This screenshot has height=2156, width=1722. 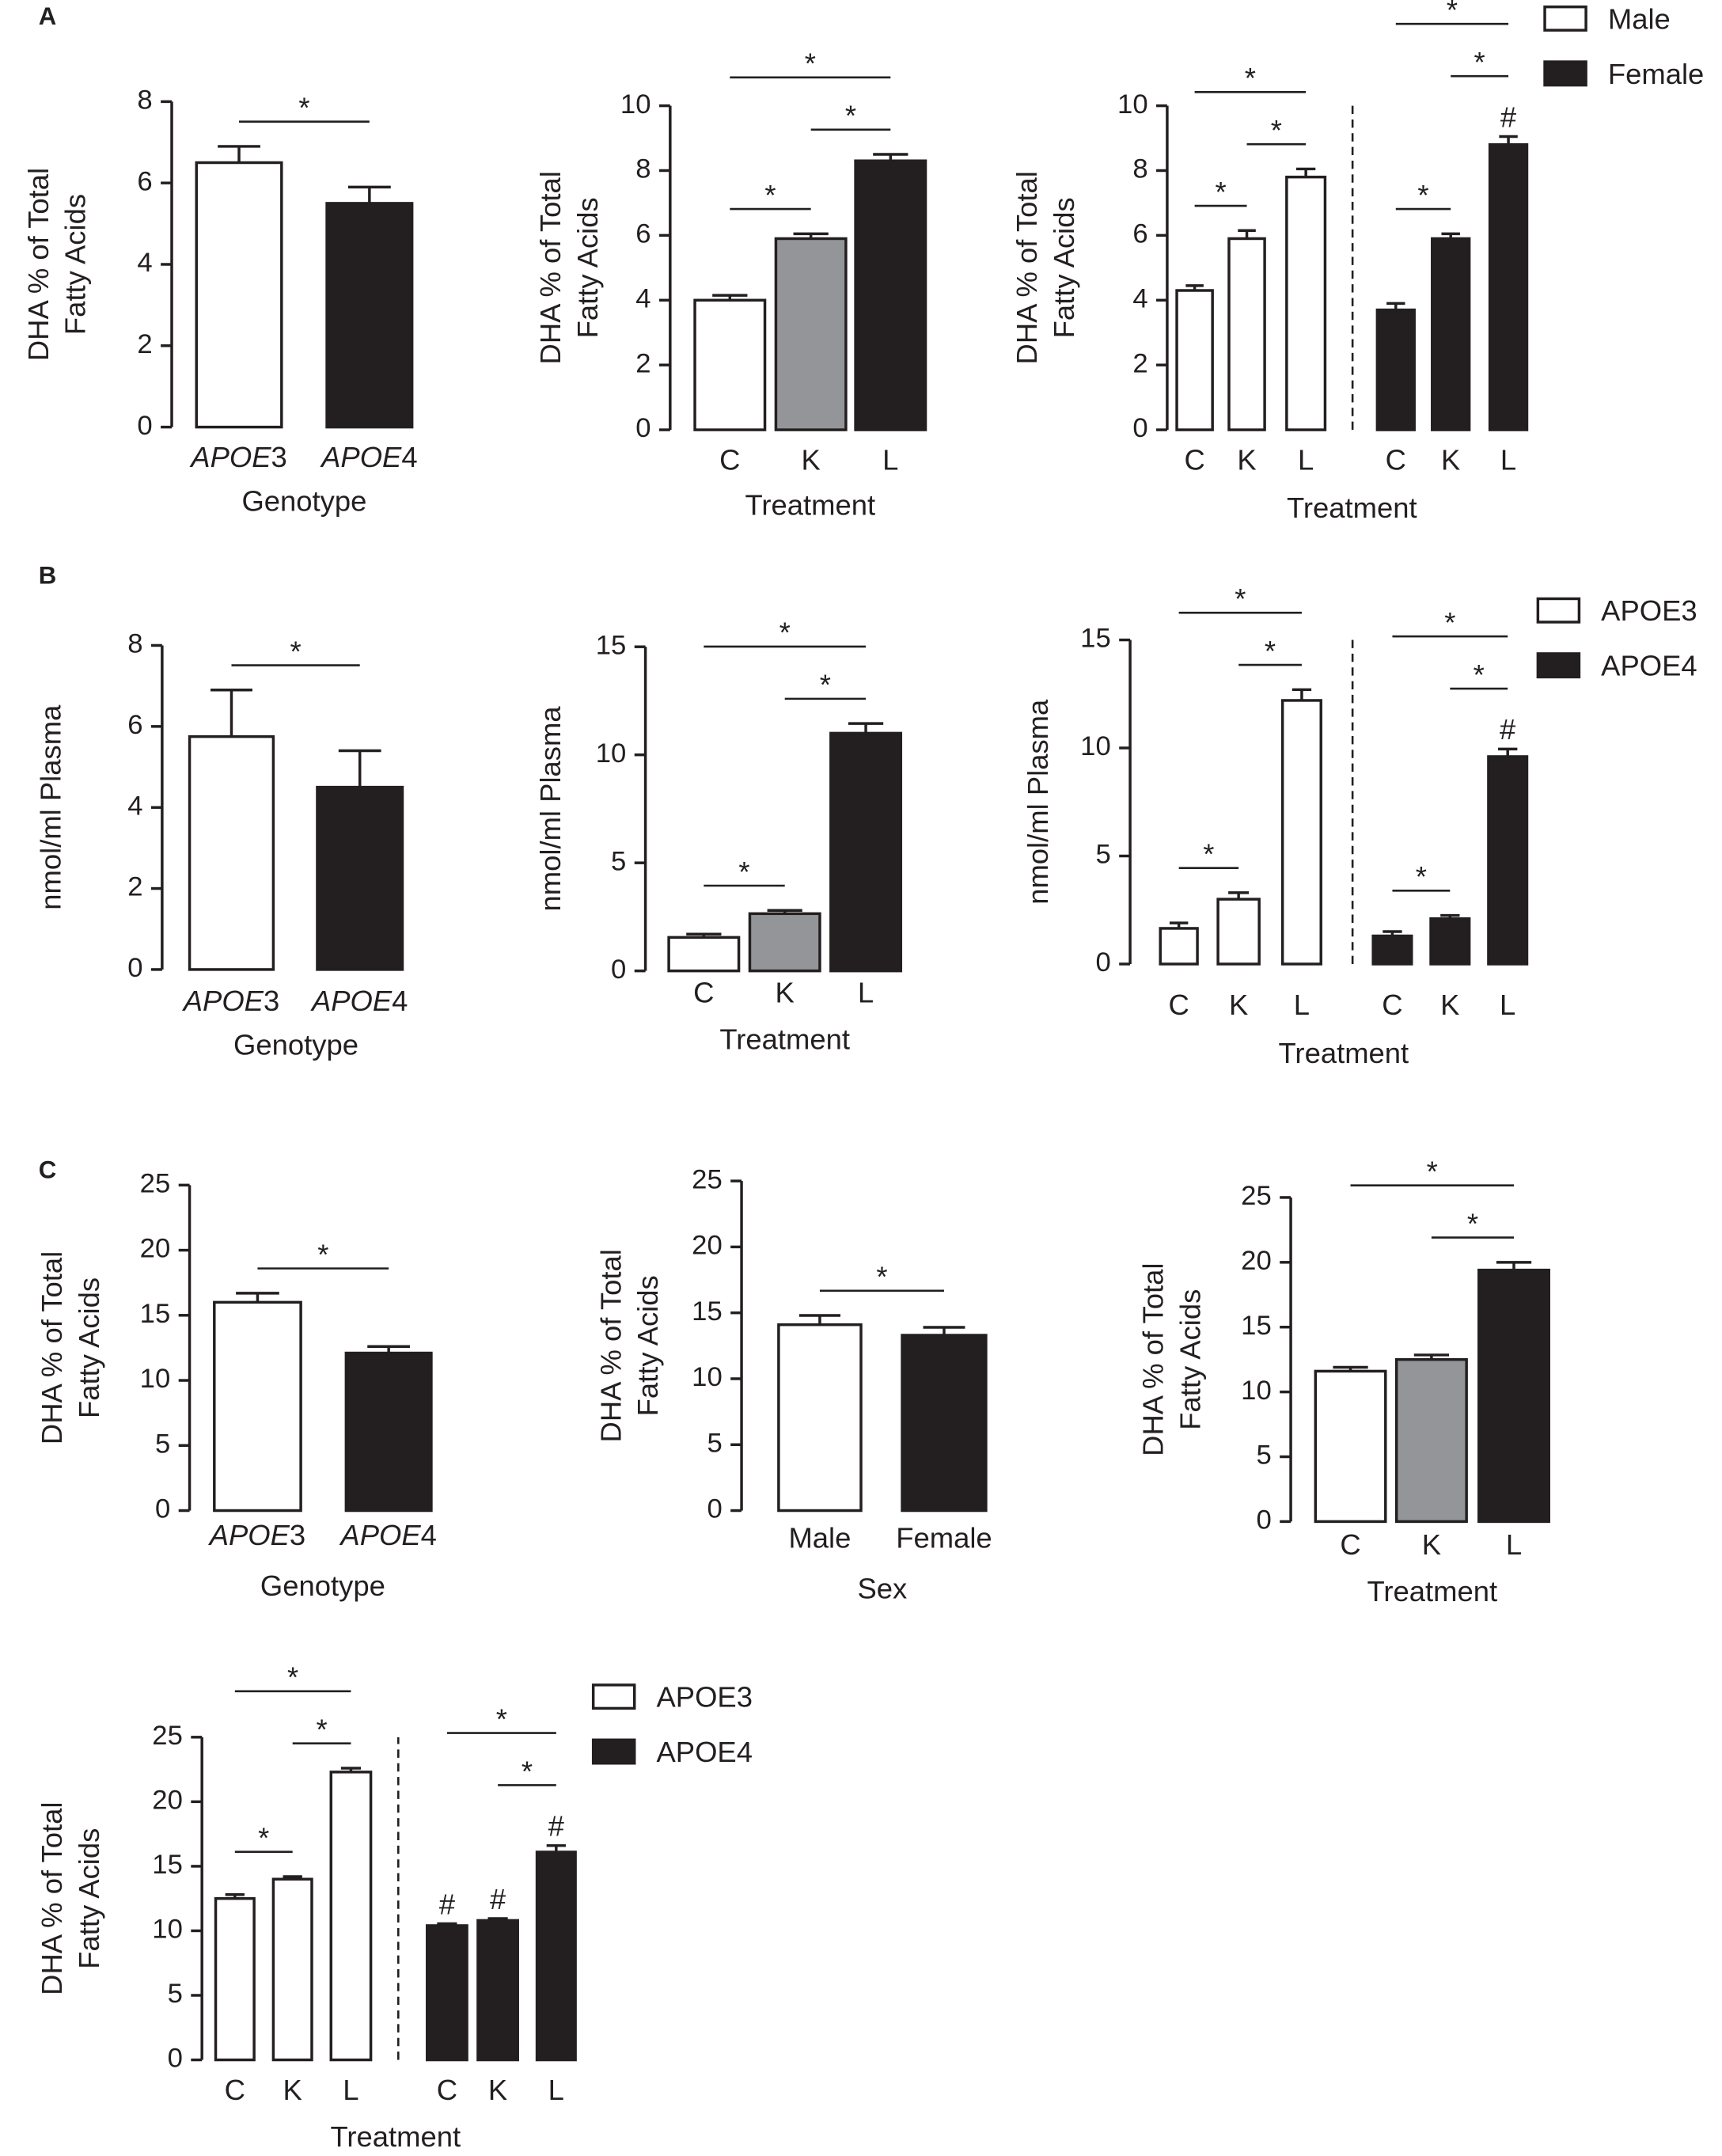 What do you see at coordinates (1656, 74) in the screenshot?
I see `legend-label: Female` at bounding box center [1656, 74].